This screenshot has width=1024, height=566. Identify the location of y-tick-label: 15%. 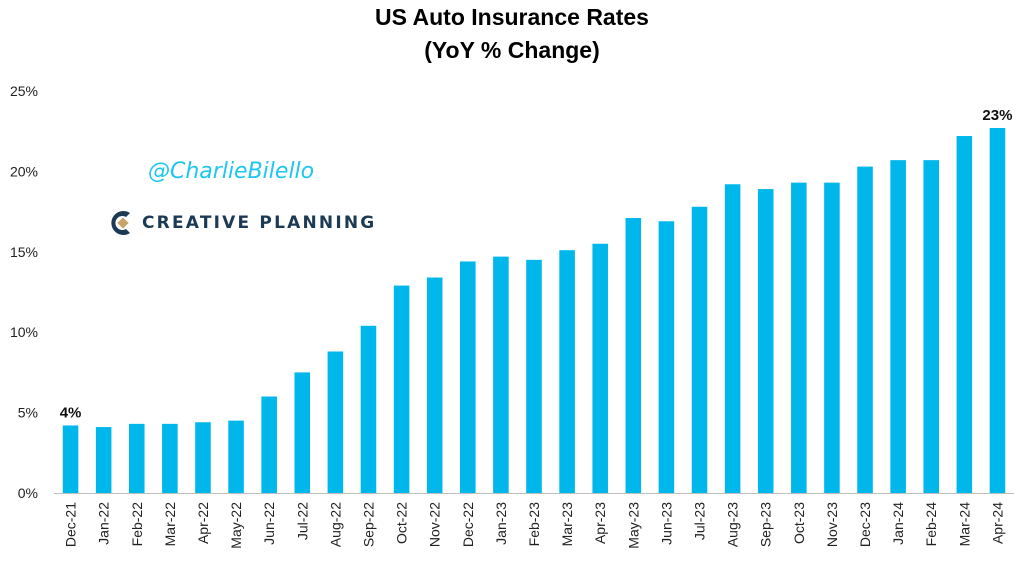
(24, 252).